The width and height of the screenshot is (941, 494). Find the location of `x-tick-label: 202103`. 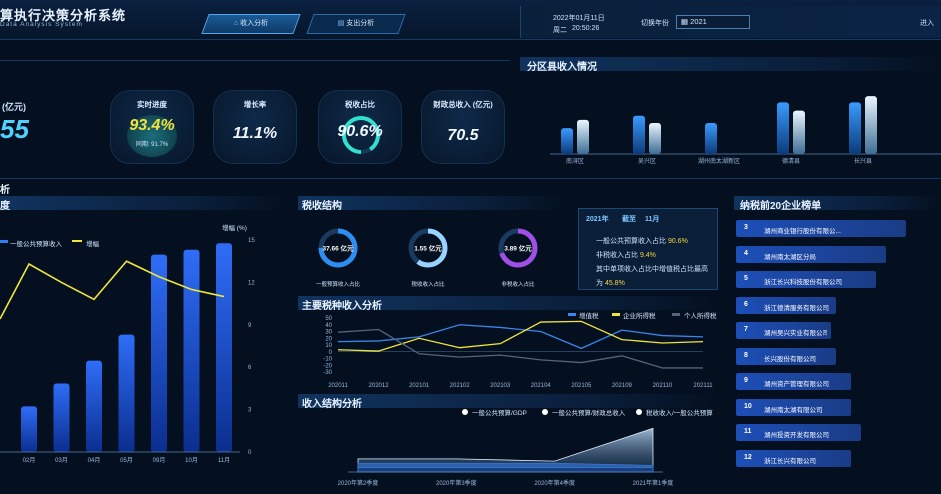

x-tick-label: 202103 is located at coordinates (500, 386).